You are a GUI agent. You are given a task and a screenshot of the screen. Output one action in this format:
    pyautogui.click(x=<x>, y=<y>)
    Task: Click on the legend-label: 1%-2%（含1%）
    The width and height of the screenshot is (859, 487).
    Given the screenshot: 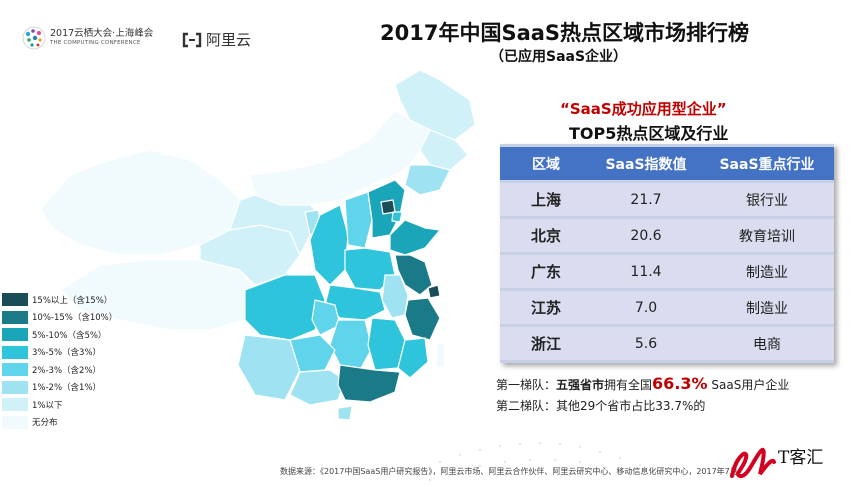 What is the action you would take?
    pyautogui.click(x=67, y=388)
    